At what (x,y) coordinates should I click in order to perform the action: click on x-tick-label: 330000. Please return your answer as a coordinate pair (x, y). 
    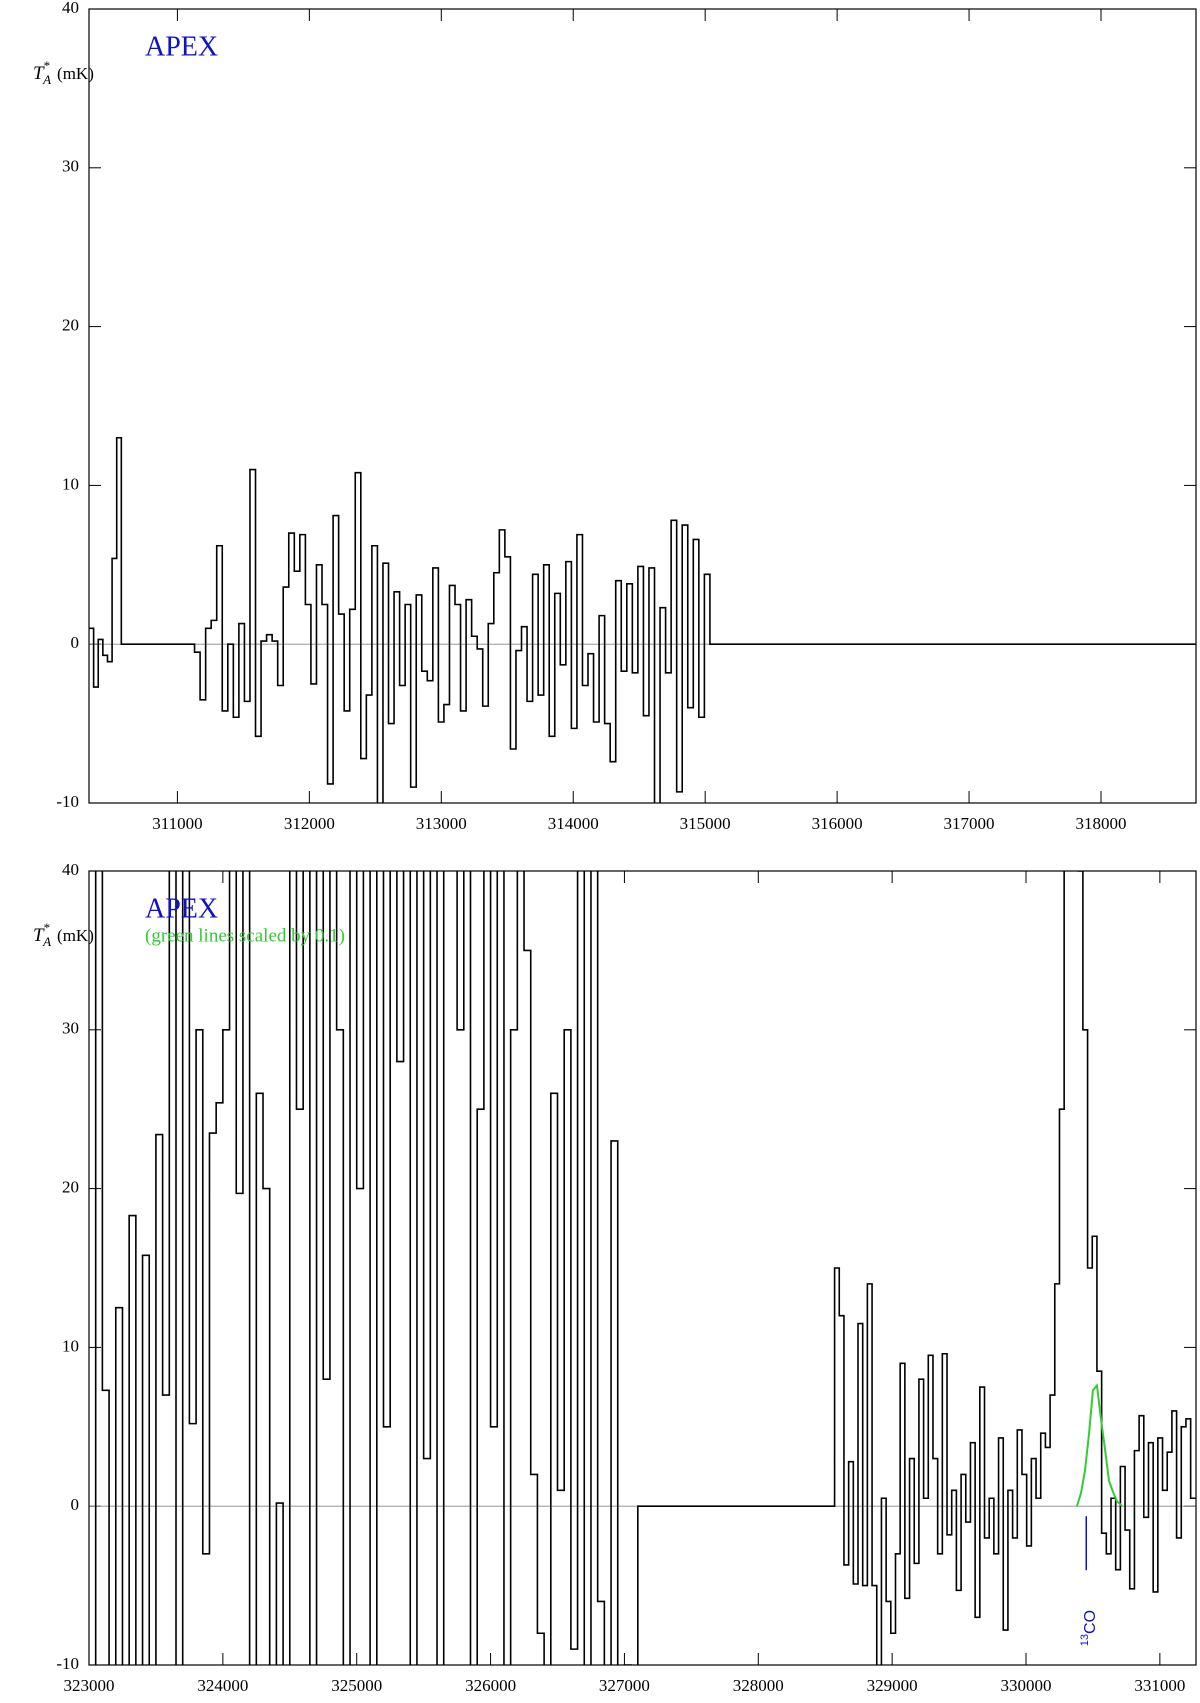
    Looking at the image, I should click on (1026, 1685).